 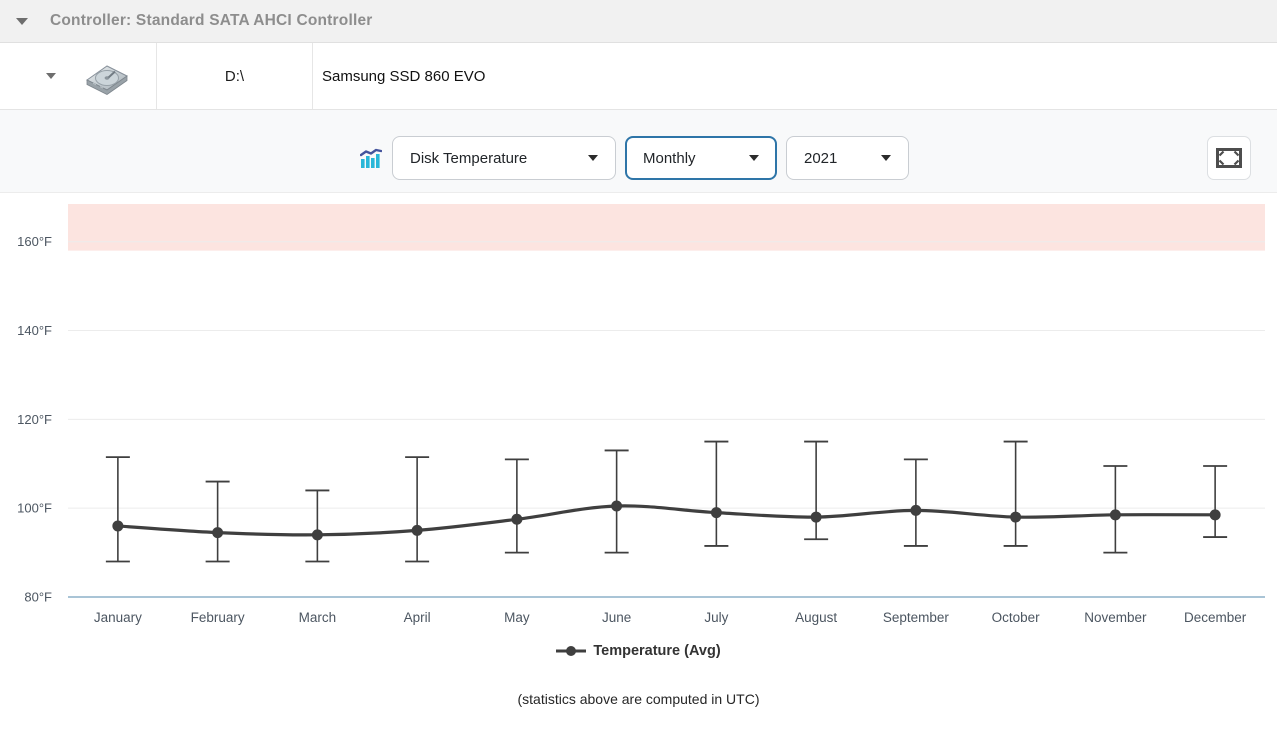 What do you see at coordinates (847, 158) in the screenshot?
I see `year-select: 2021` at bounding box center [847, 158].